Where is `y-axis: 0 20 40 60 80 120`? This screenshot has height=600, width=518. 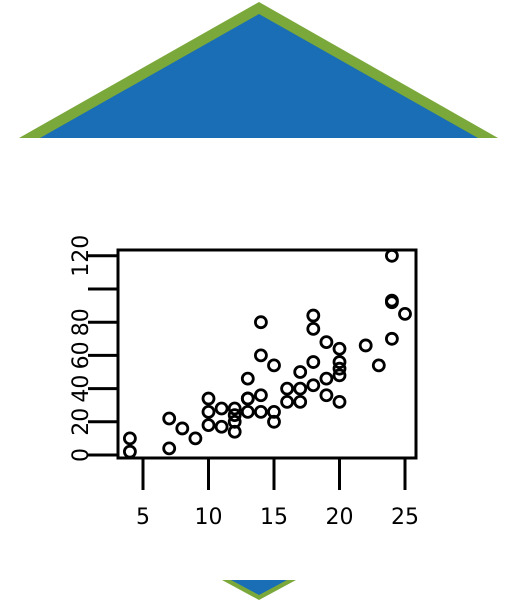 y-axis: 0 20 40 60 80 120 is located at coordinates (94, 348).